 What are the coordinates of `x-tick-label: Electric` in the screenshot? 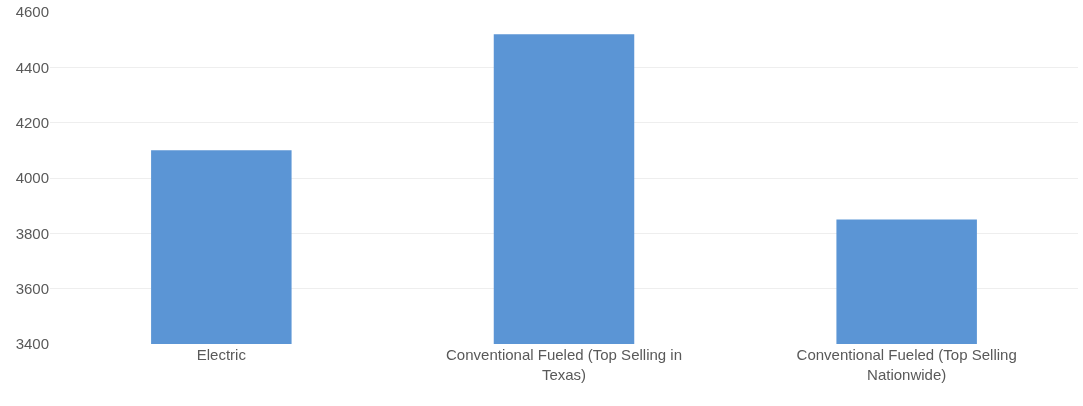 It's located at (221, 354).